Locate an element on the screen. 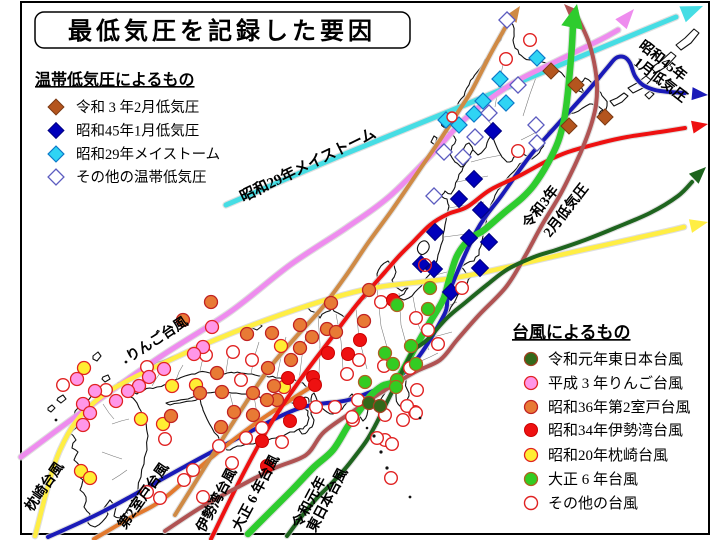 Image resolution: width=725 pixels, height=540 pixels. svg-text: 台風によるもの is located at coordinates (571, 332).